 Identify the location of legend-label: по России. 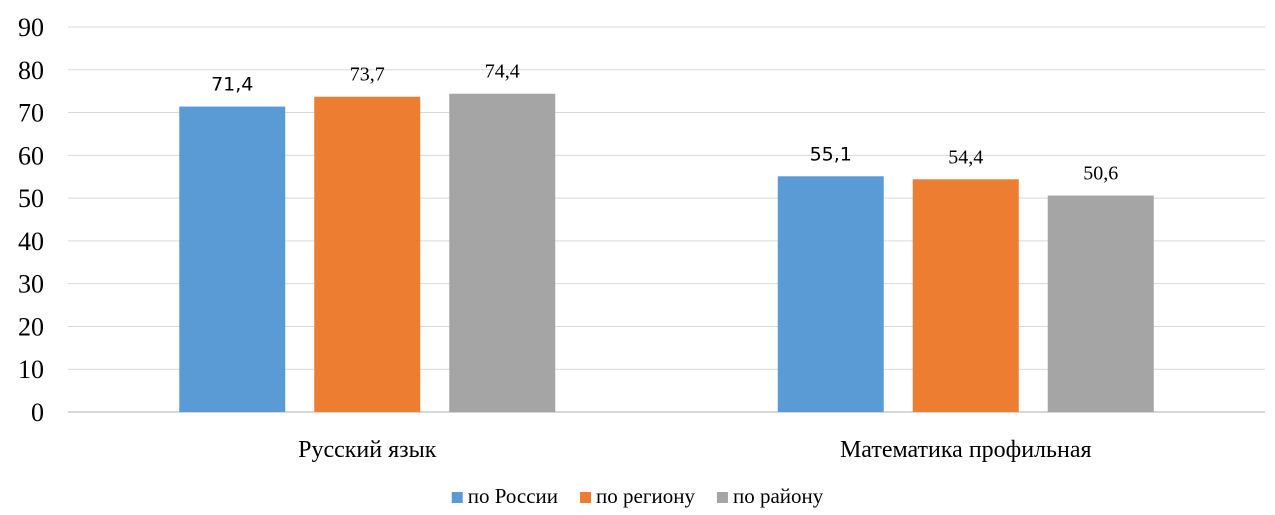
(513, 496).